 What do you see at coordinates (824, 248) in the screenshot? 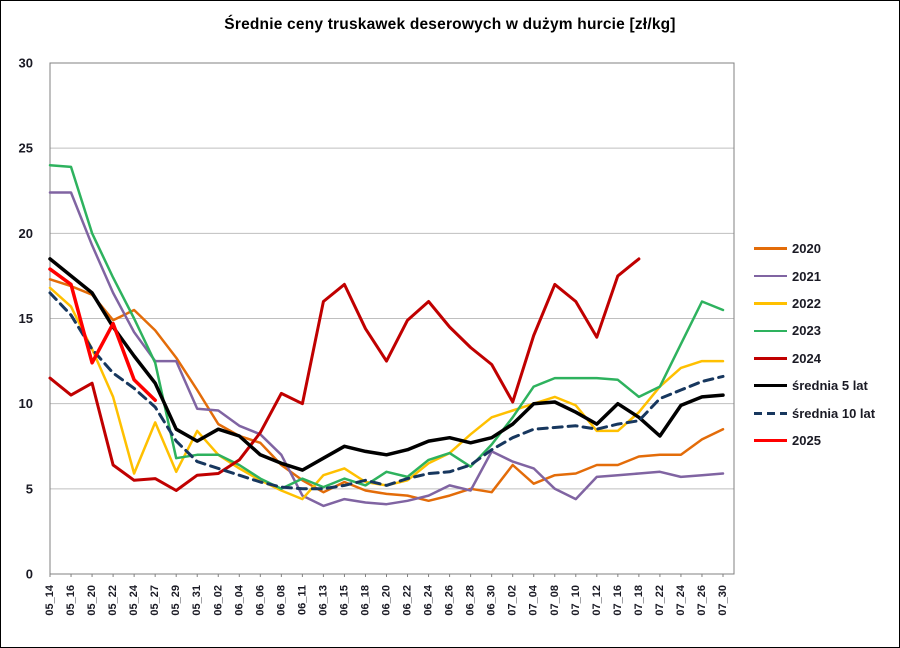
I see `legend-item-2020: 2020` at bounding box center [824, 248].